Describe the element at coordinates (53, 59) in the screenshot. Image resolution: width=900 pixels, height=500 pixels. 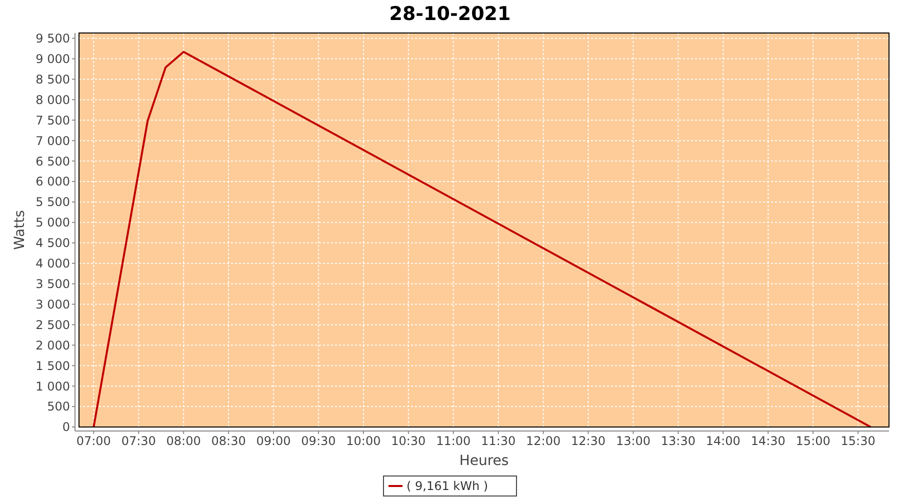
I see `y-tick-label: 9 000` at that location.